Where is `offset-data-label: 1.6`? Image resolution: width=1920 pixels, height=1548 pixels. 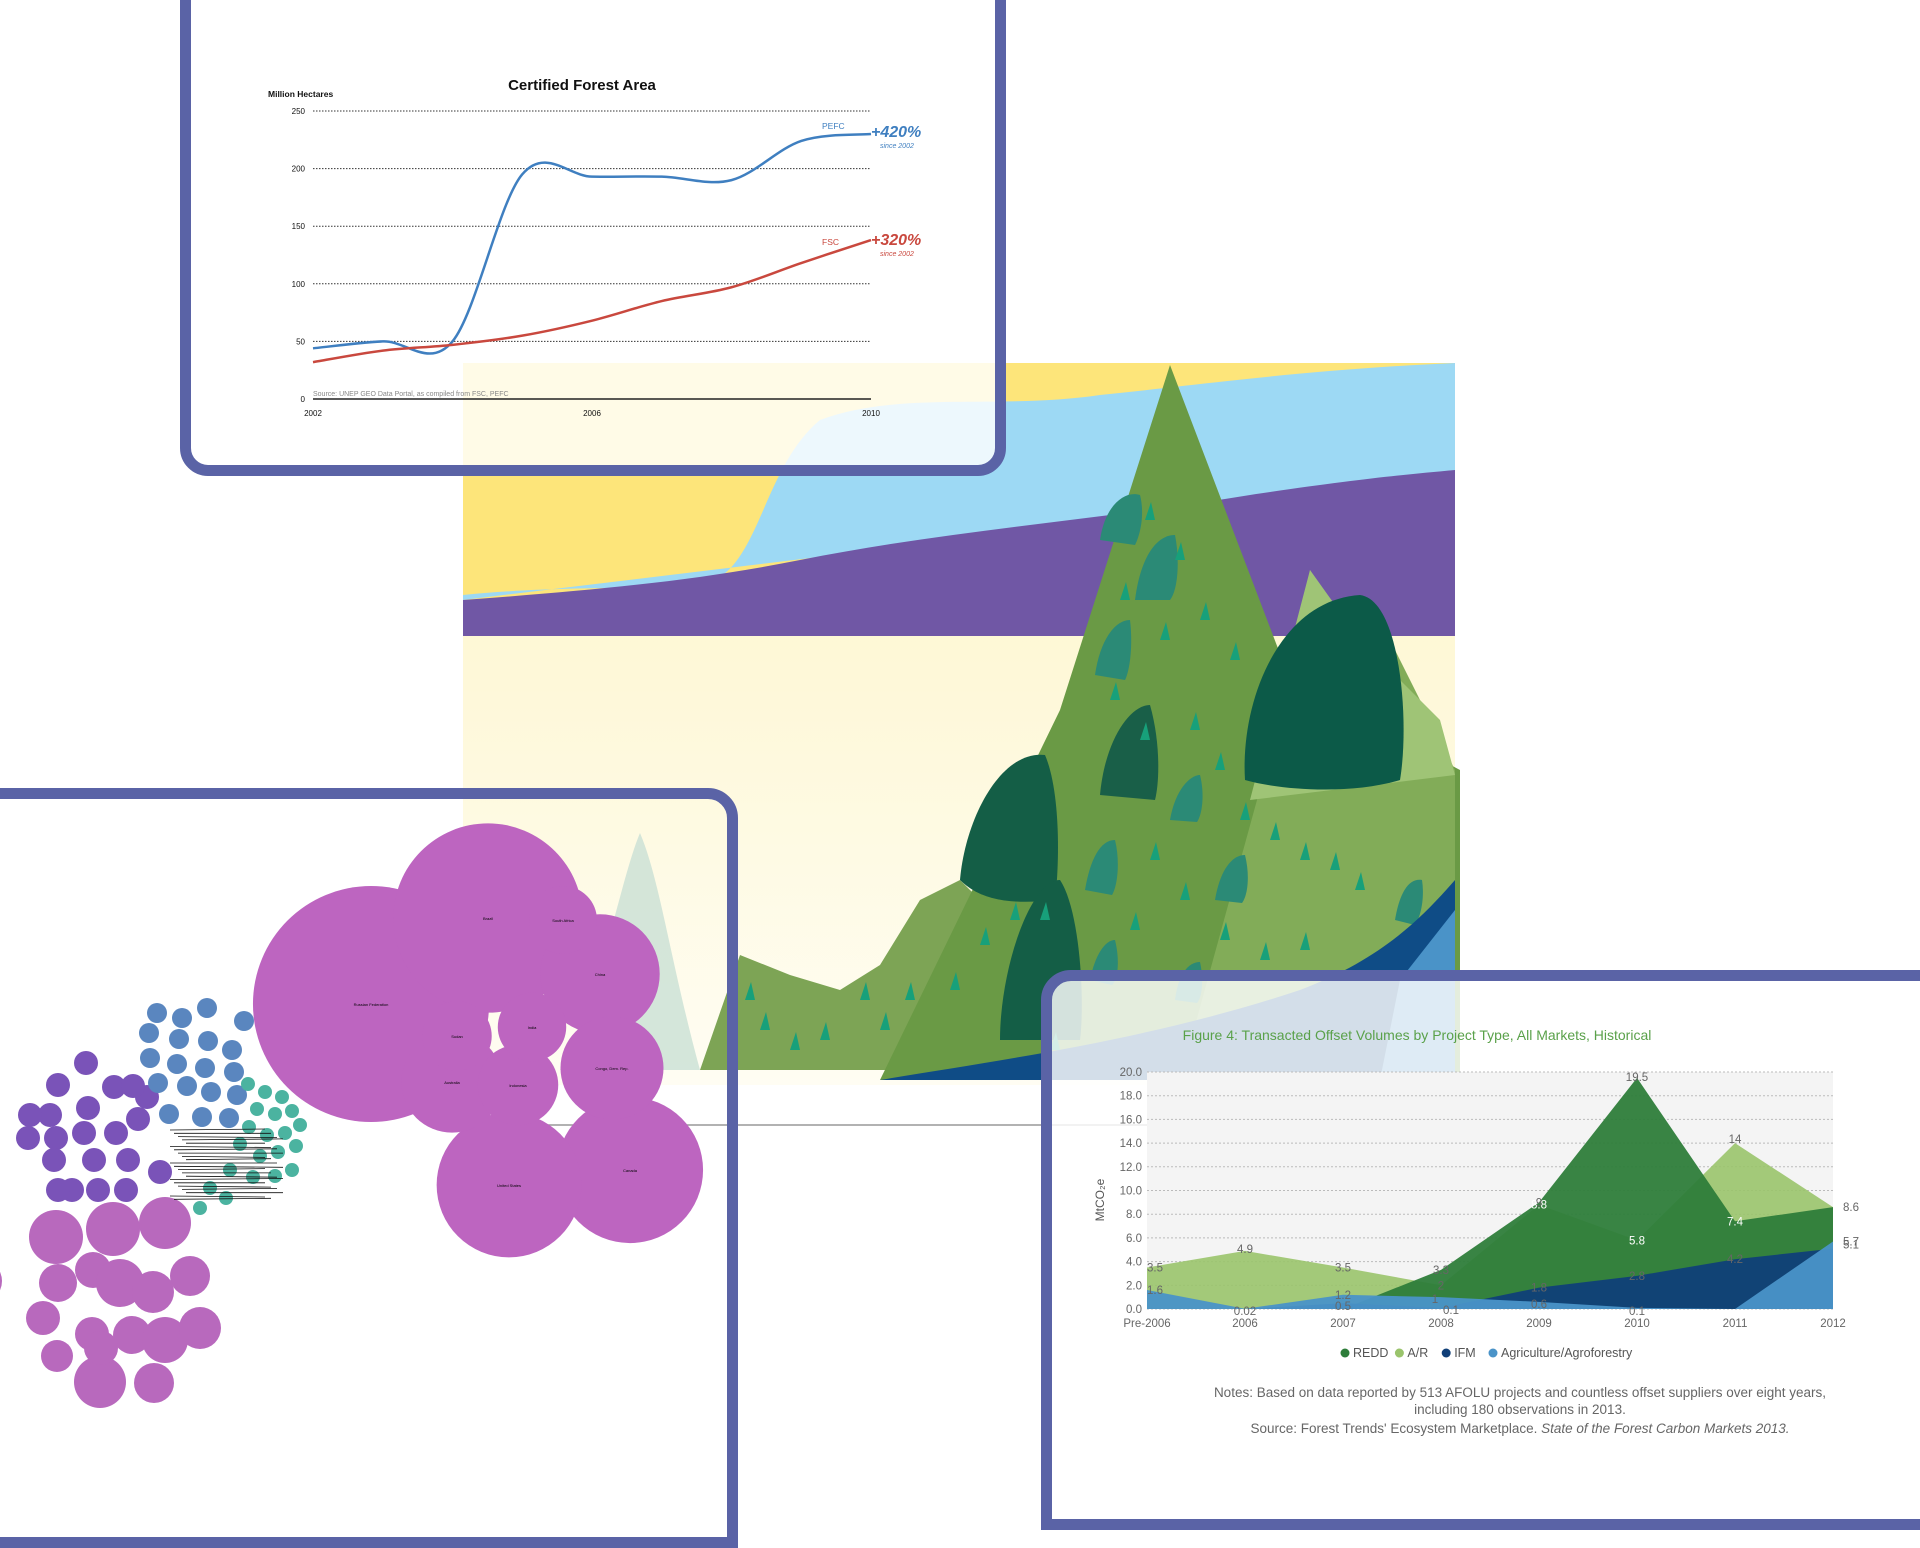 offset-data-label: 1.6 is located at coordinates (1155, 1291).